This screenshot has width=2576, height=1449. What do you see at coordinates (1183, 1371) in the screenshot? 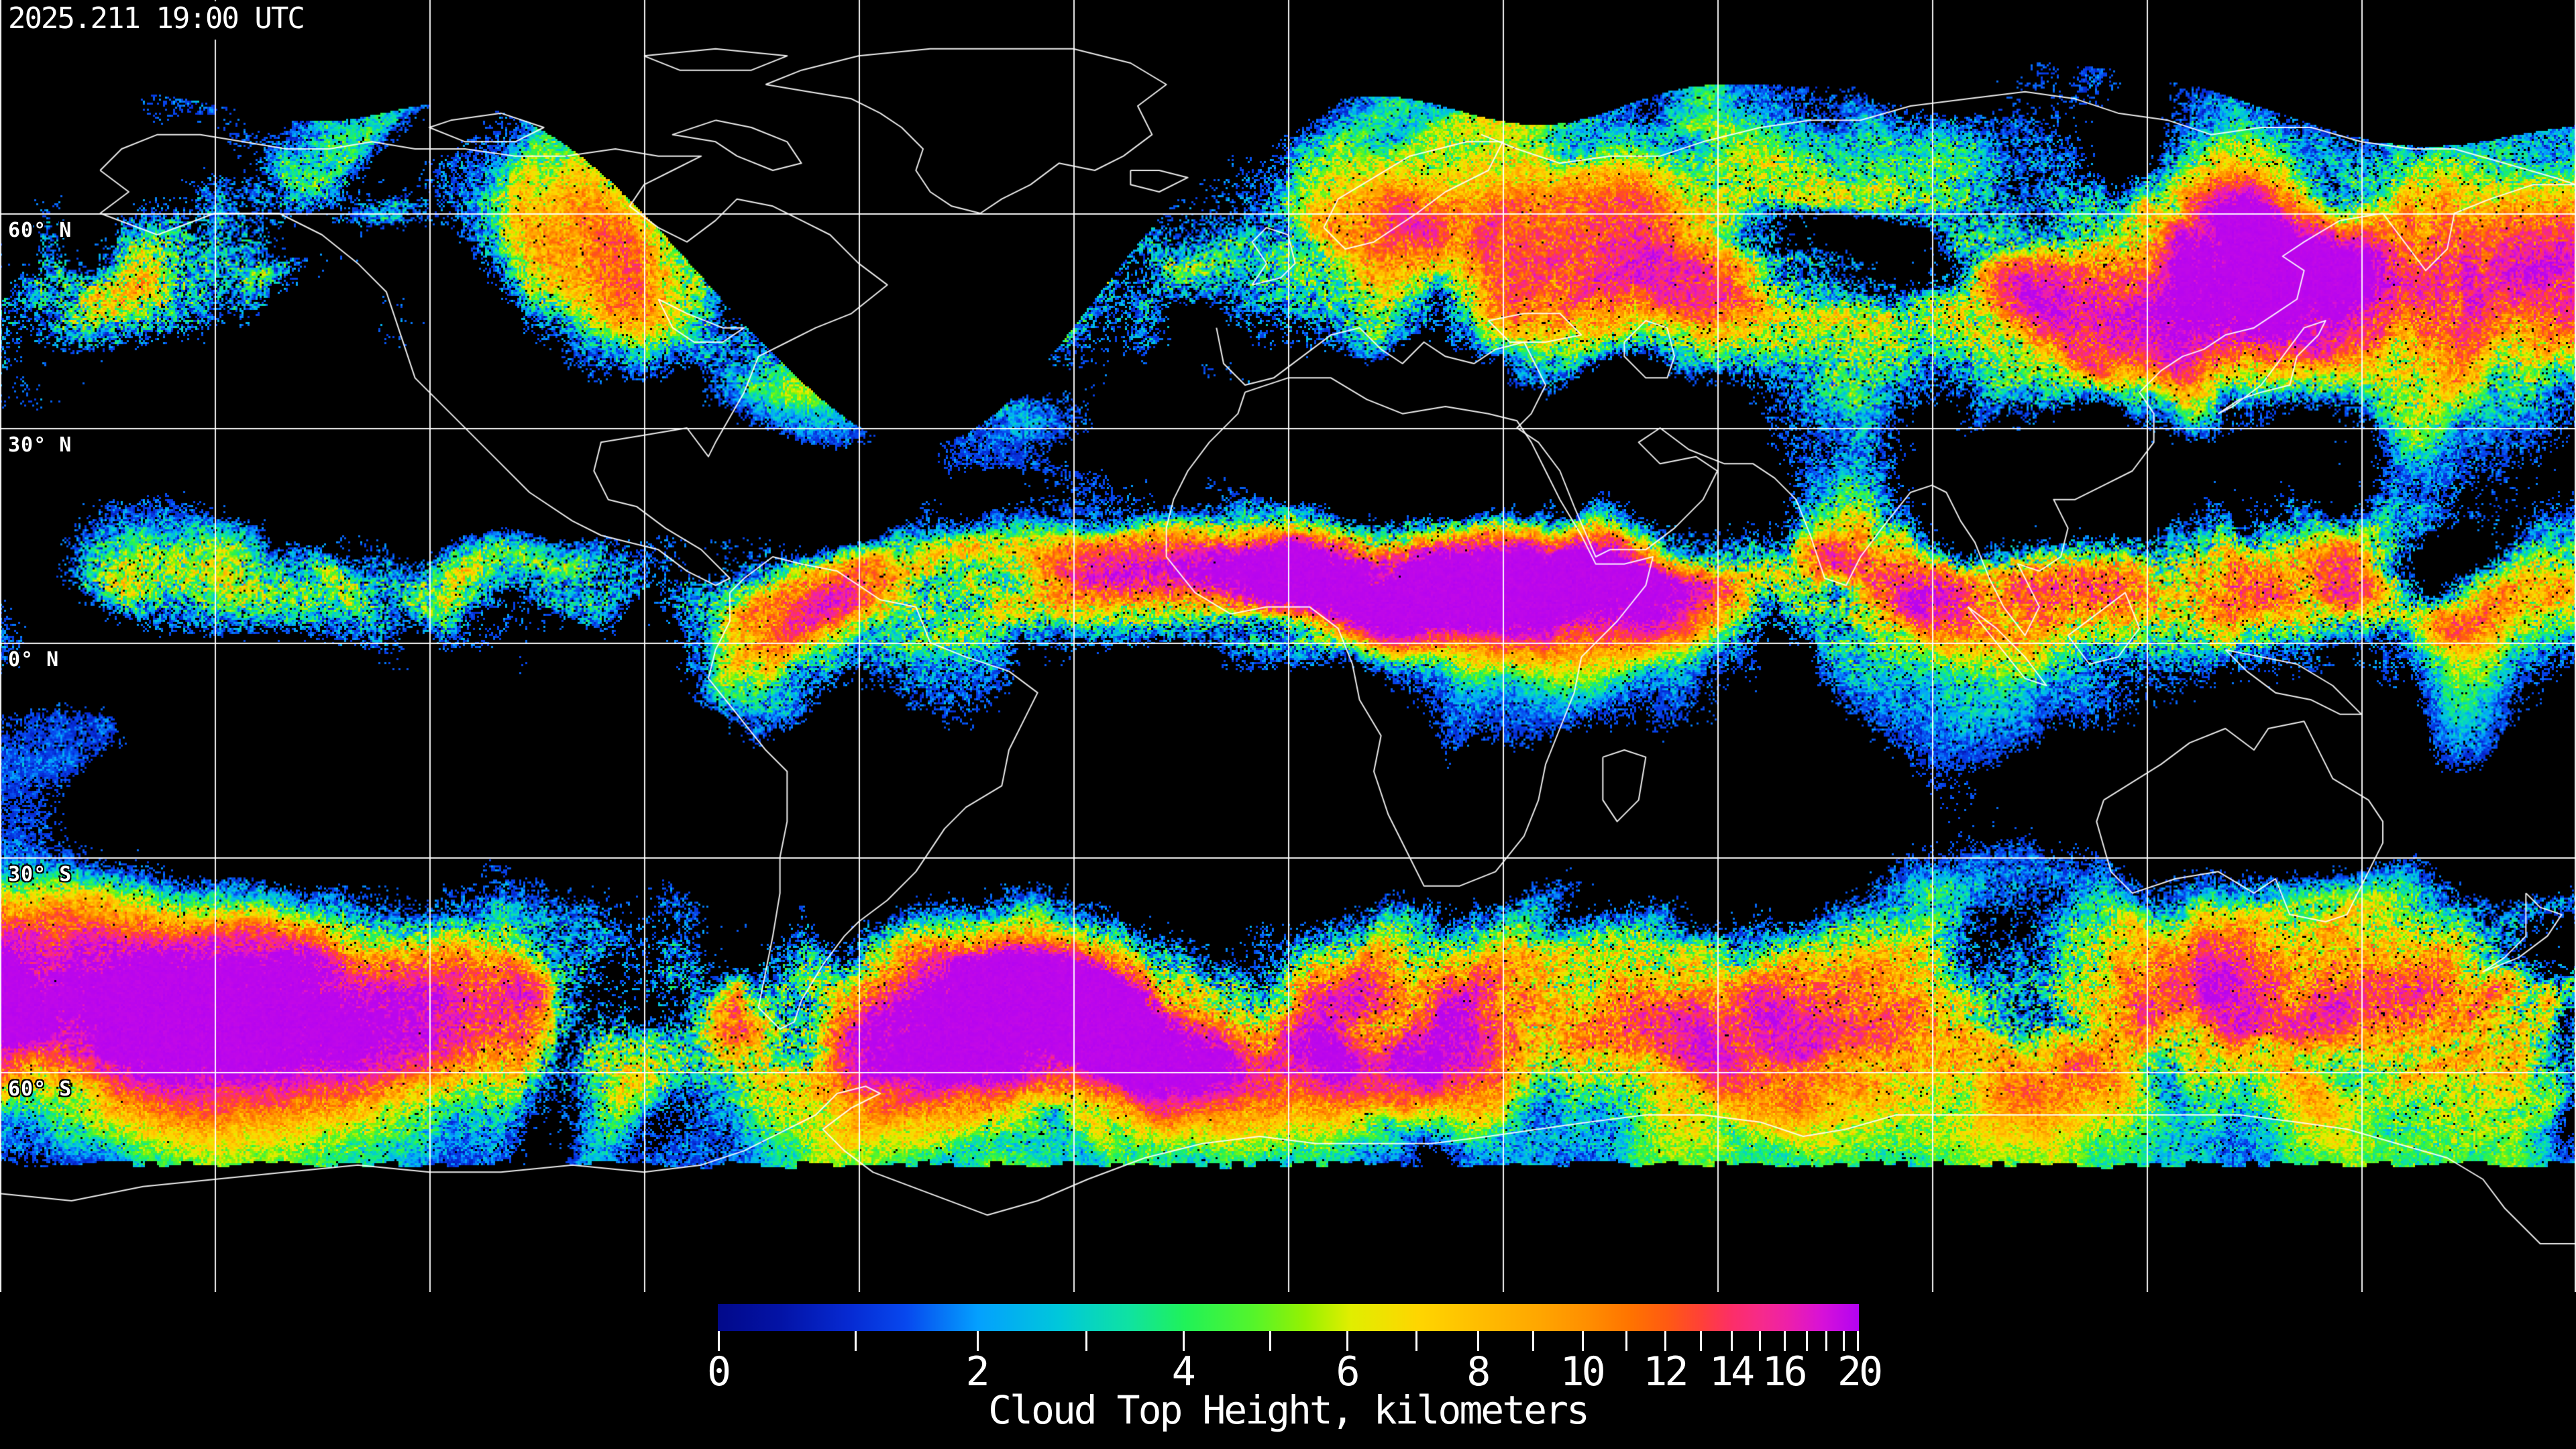
I see `colorbar-tick-label: 4` at bounding box center [1183, 1371].